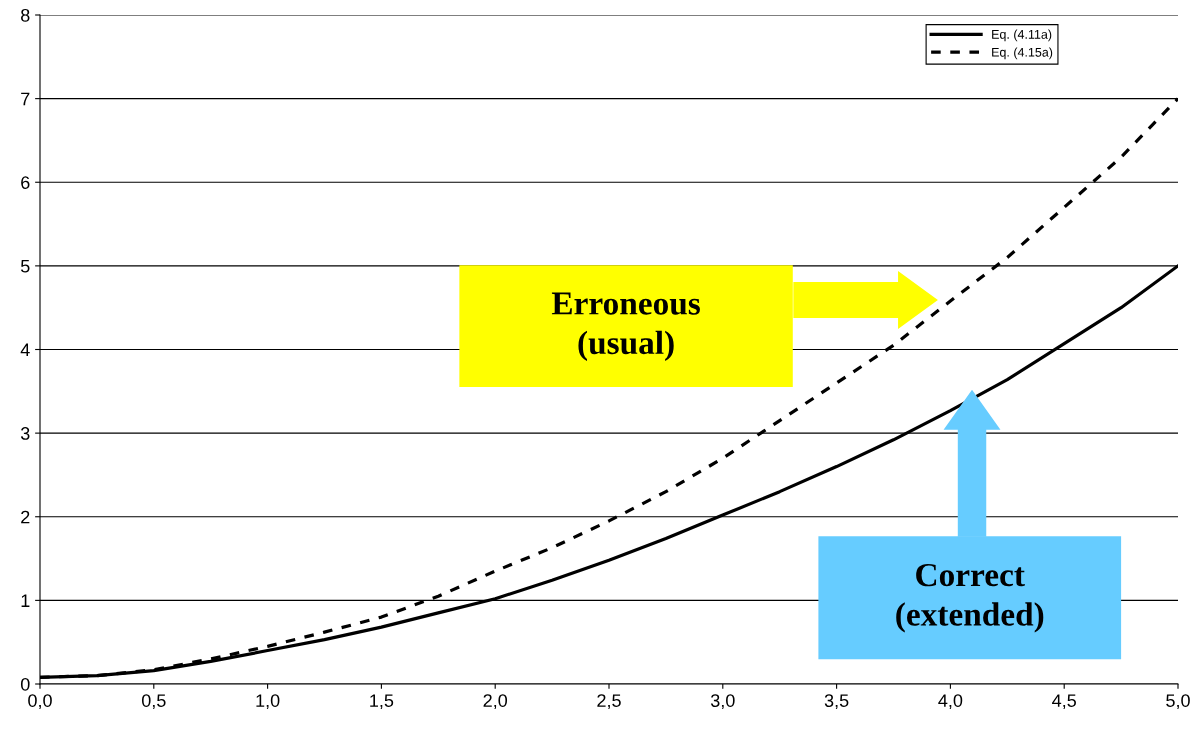 This screenshot has width=1197, height=731. I want to click on annotation: Erroneous (usual), so click(625, 326).